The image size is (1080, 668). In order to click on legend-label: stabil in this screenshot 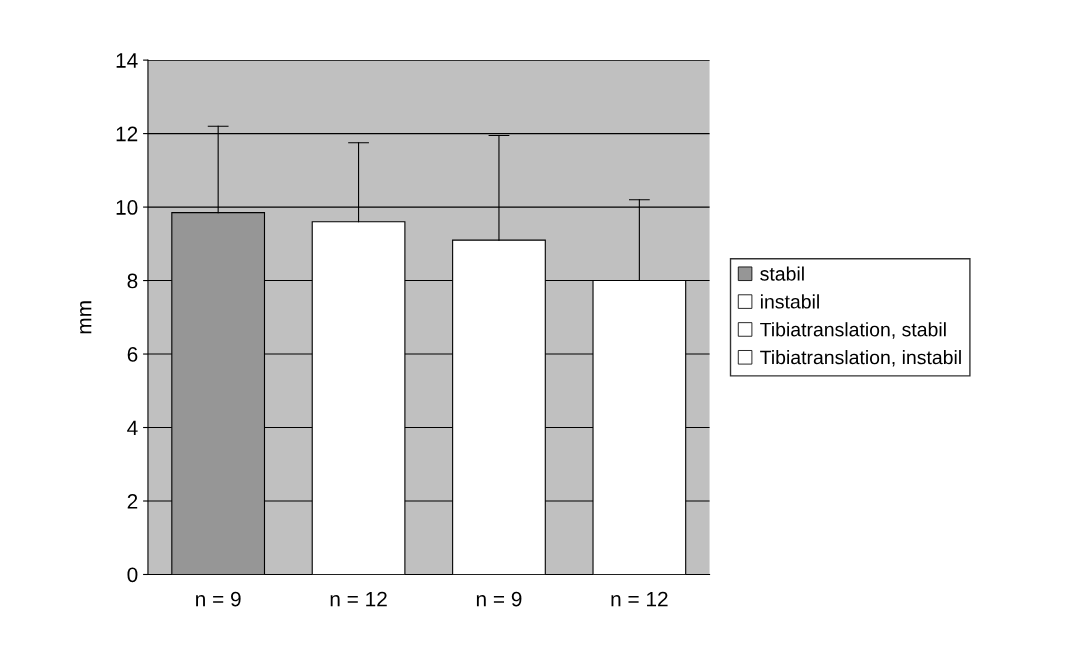, I will do `click(782, 273)`.